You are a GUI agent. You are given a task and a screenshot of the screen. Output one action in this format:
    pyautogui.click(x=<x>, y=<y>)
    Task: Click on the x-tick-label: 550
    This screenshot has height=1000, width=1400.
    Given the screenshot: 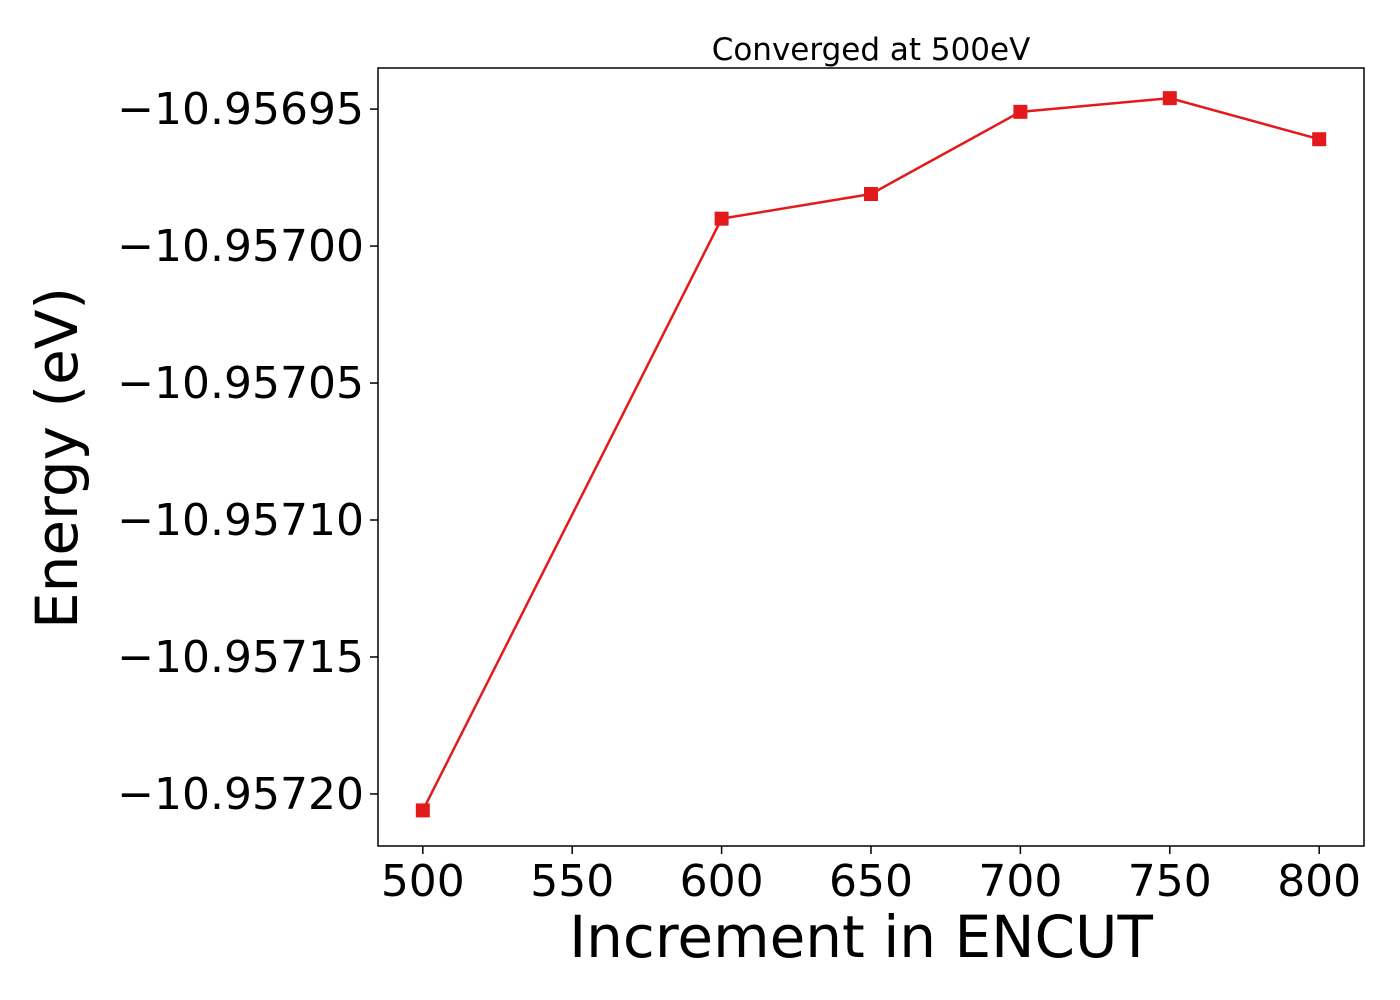 What is the action you would take?
    pyautogui.click(x=572, y=881)
    